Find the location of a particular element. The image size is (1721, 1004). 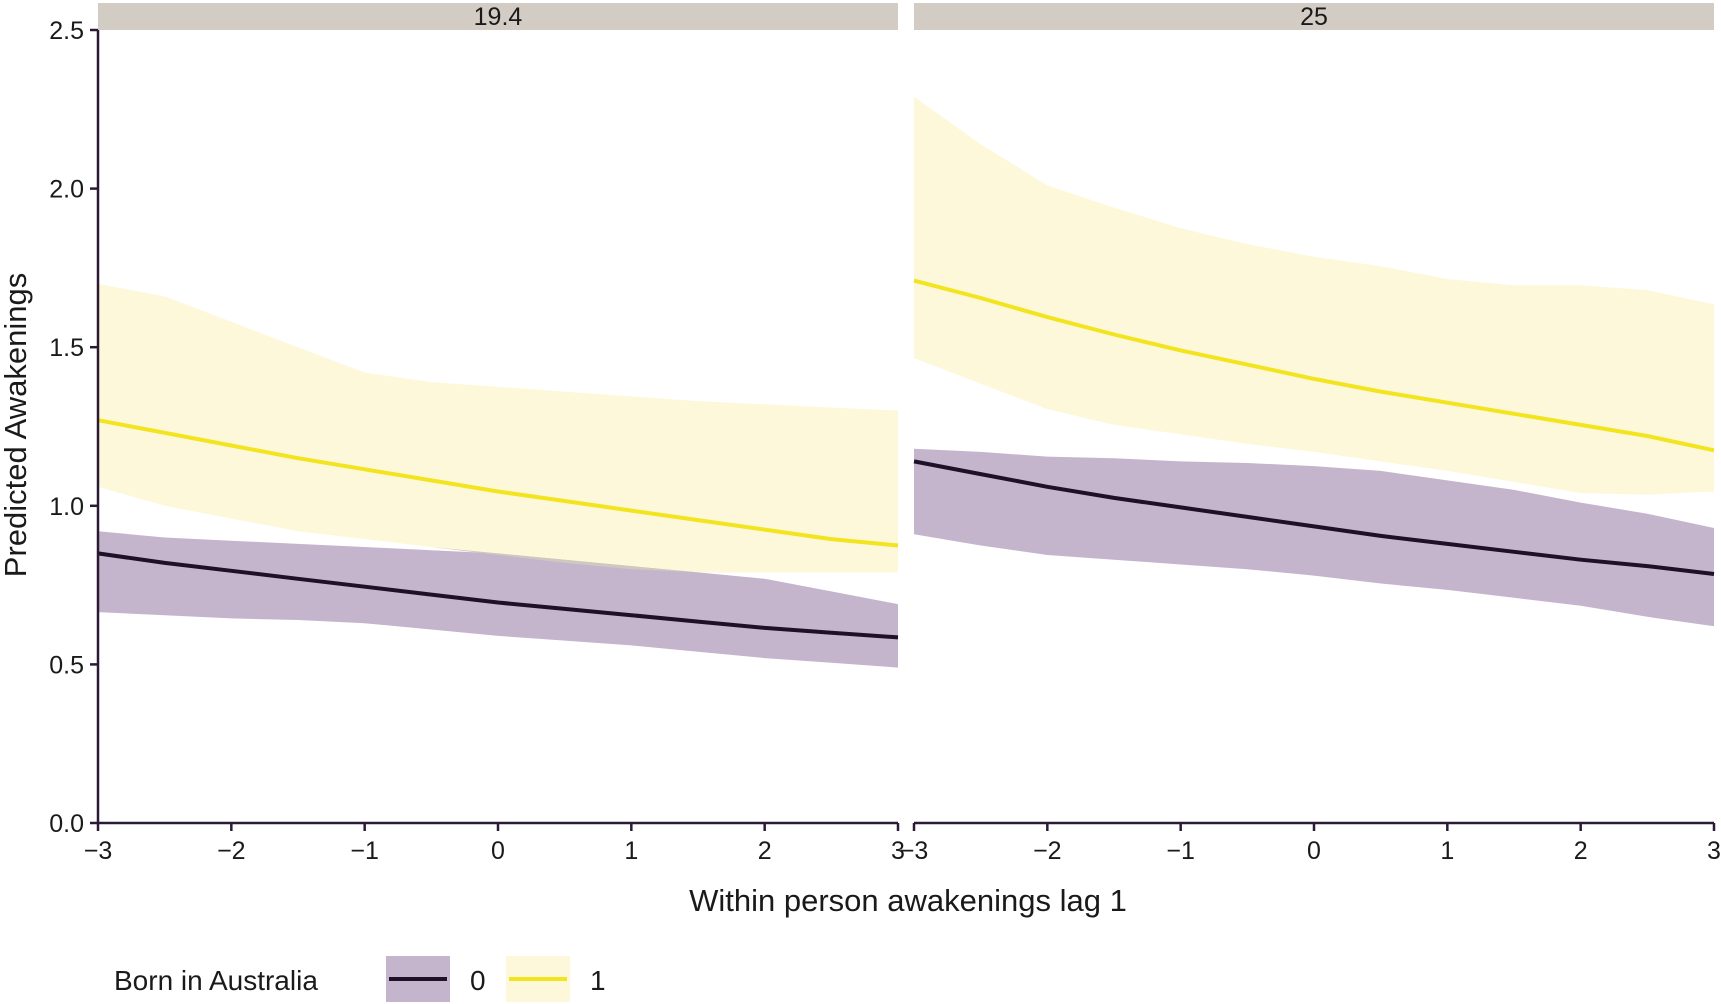

y-tick-label: 2.0 is located at coordinates (66, 190).